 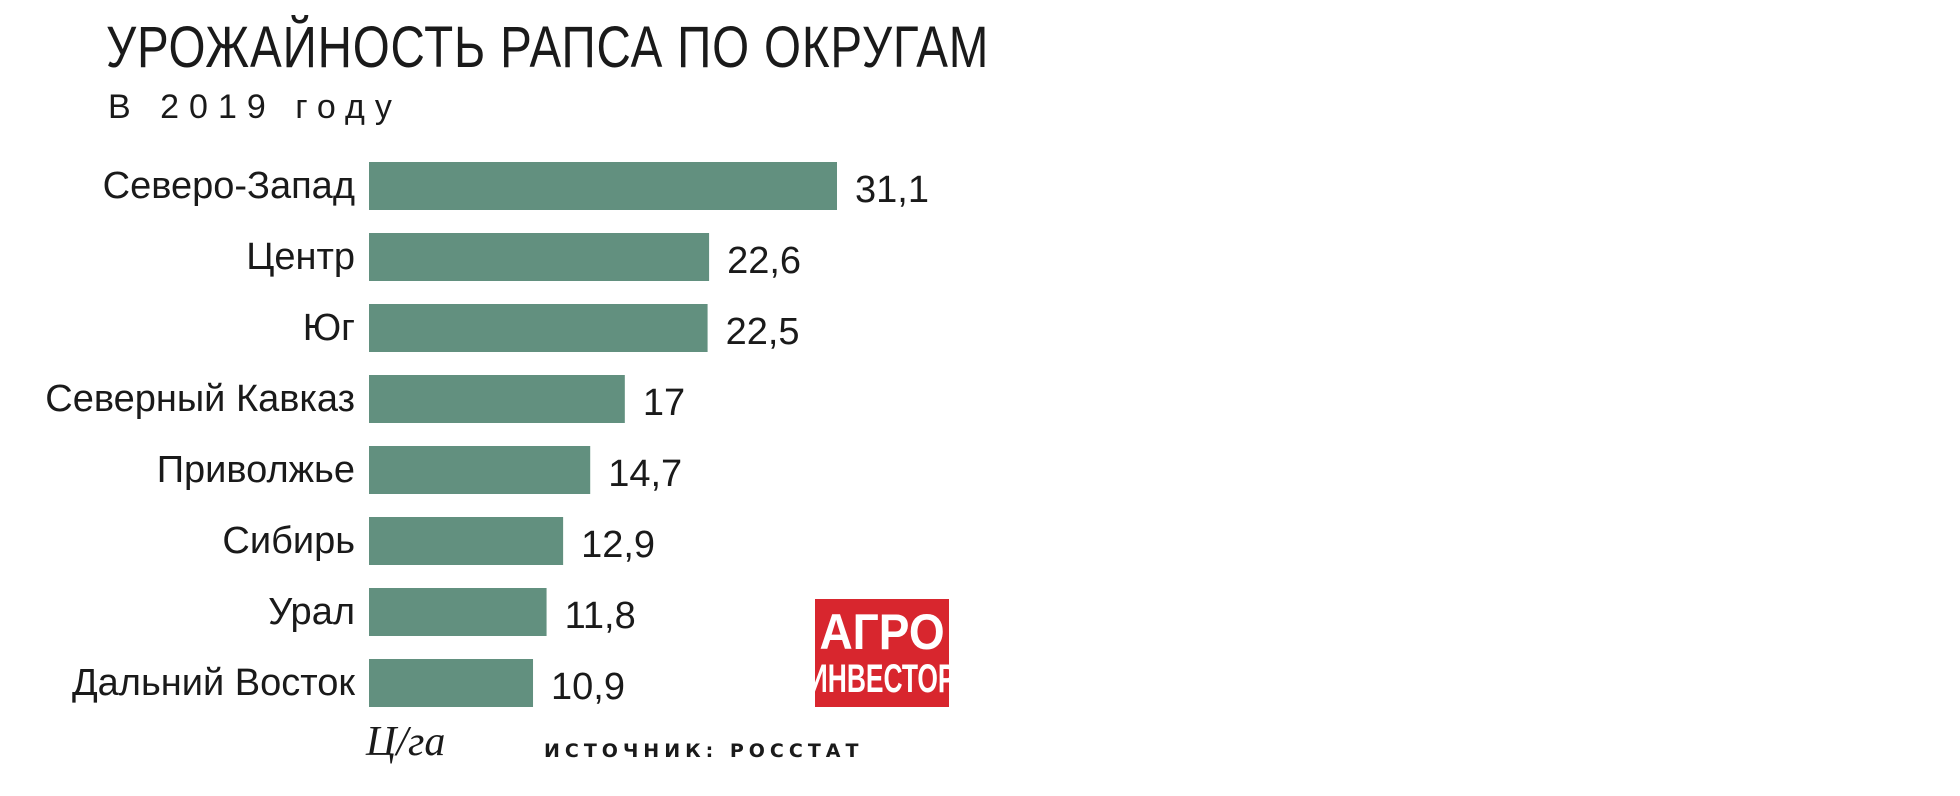 What do you see at coordinates (664, 403) in the screenshot?
I see `value-label: 17` at bounding box center [664, 403].